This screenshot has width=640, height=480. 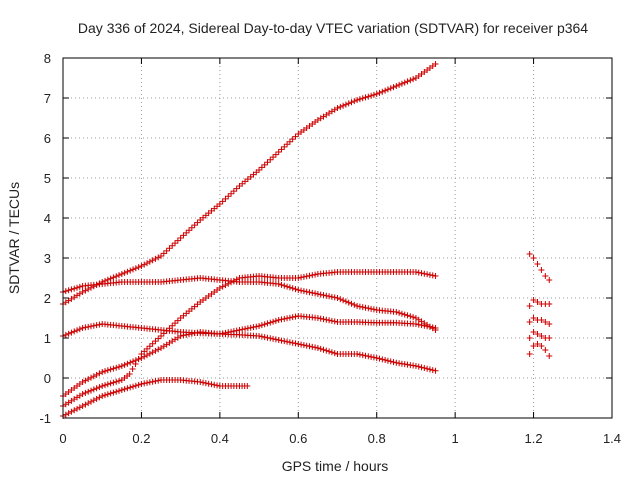 What do you see at coordinates (155, 398) in the screenshot?
I see `series-s6` at bounding box center [155, 398].